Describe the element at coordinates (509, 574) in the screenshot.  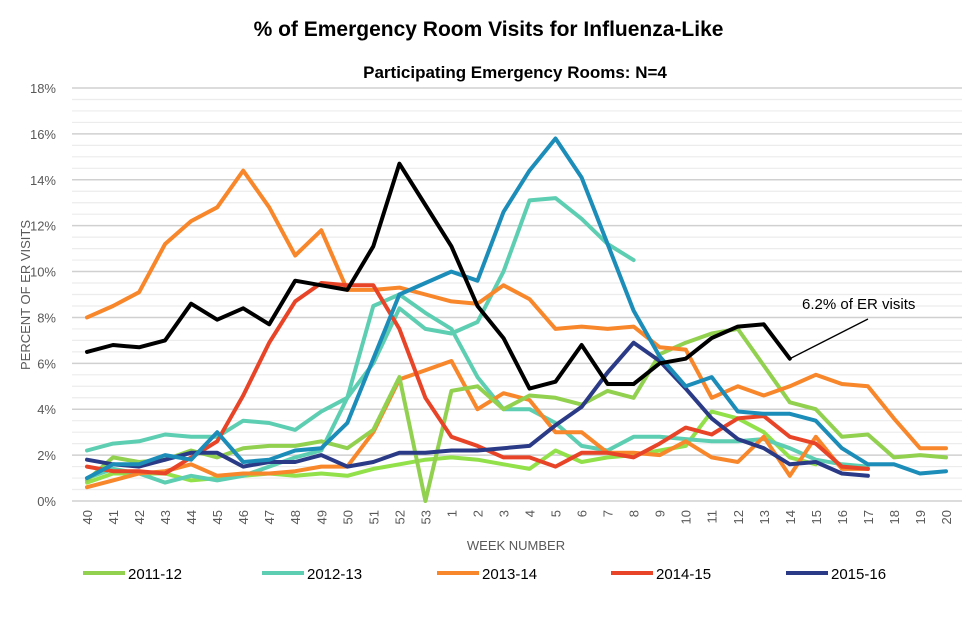
I see `legend-label: 2013-14` at that location.